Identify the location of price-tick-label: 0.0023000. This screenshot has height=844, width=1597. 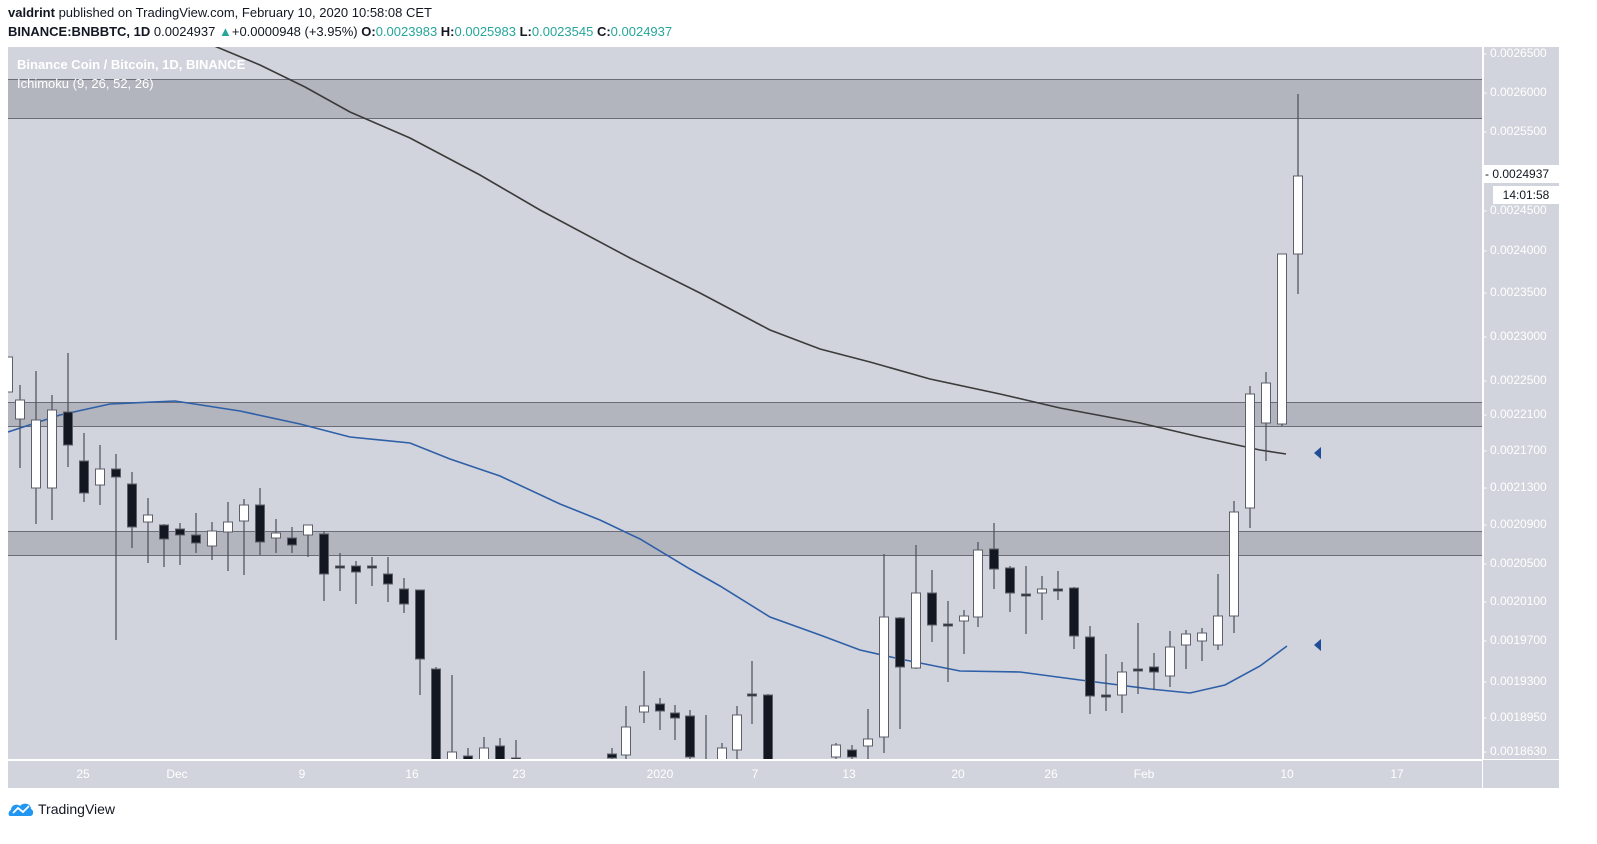
(1515, 336).